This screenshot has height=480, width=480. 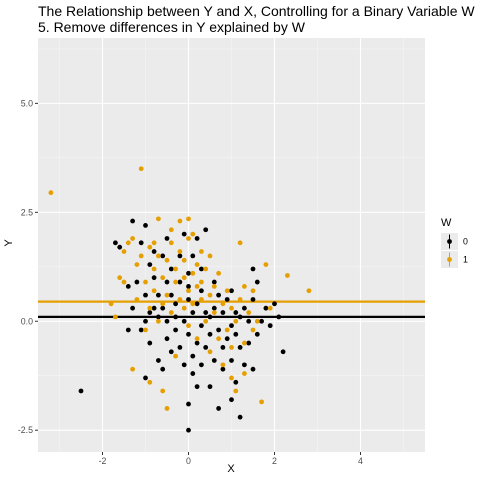 I want to click on legend-key-point, so click(x=449, y=259).